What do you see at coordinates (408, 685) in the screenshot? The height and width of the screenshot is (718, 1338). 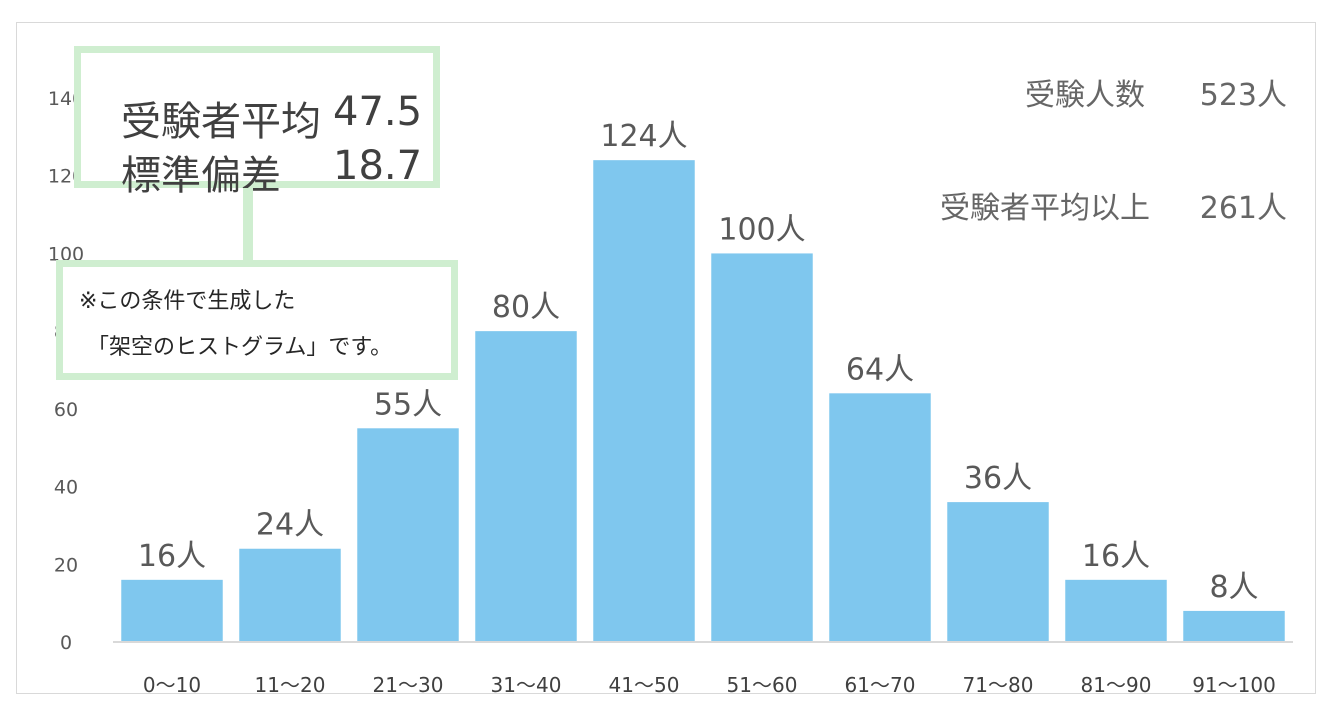 I see `x-tick-label: 21〜30` at bounding box center [408, 685].